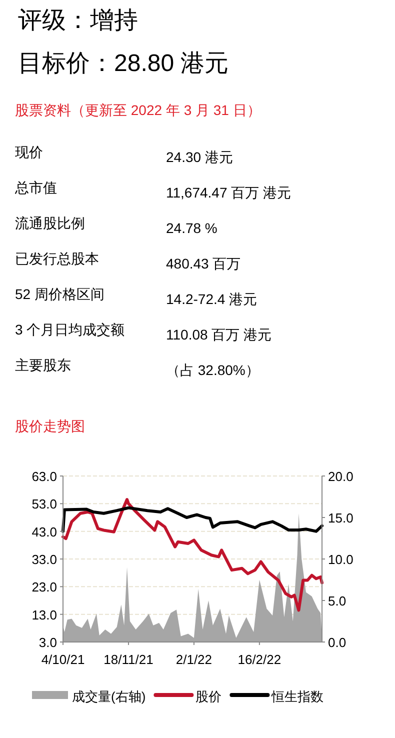 This screenshot has height=738, width=395. What do you see at coordinates (44, 559) in the screenshot?
I see `y-tick-label: 33.0` at bounding box center [44, 559].